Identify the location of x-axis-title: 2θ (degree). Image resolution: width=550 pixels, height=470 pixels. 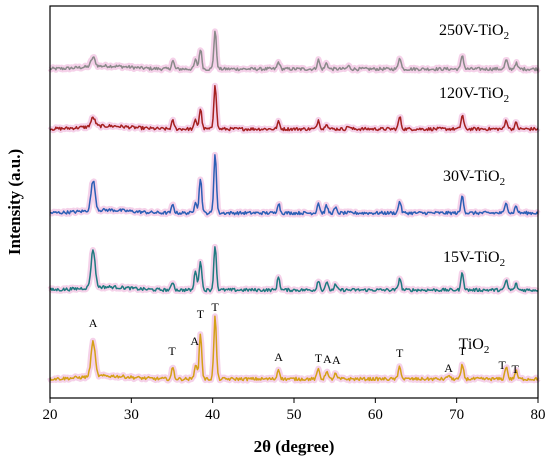
(294, 446).